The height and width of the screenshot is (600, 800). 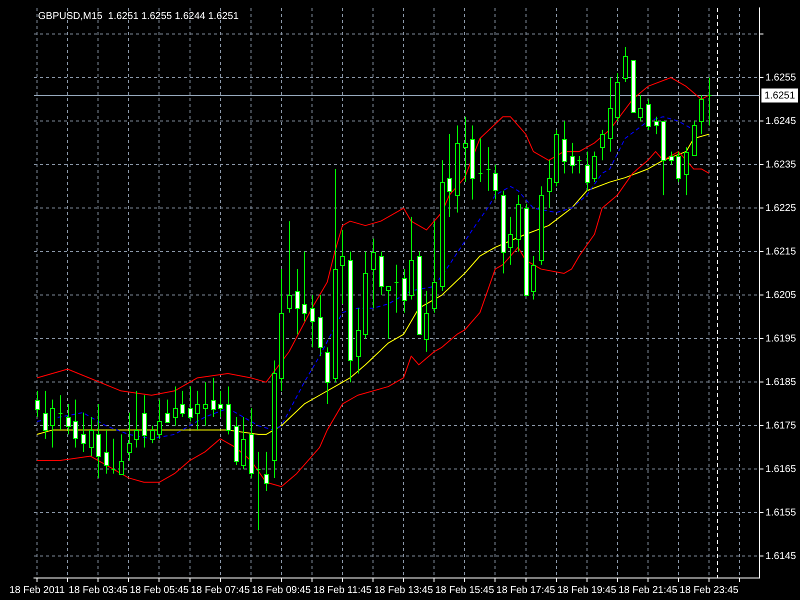 What do you see at coordinates (587, 590) in the screenshot?
I see `x-tick-label: 18 Feb 19:45` at bounding box center [587, 590].